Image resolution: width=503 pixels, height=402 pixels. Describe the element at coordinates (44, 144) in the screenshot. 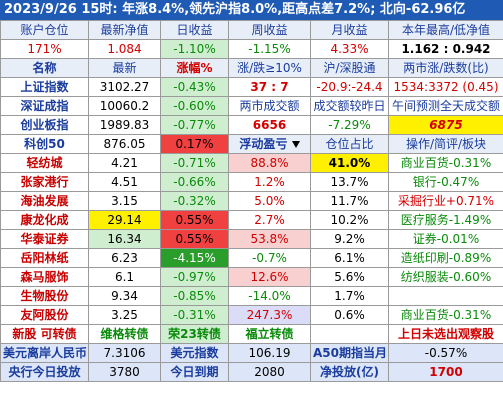

I see `index-name: 科创50` at that location.